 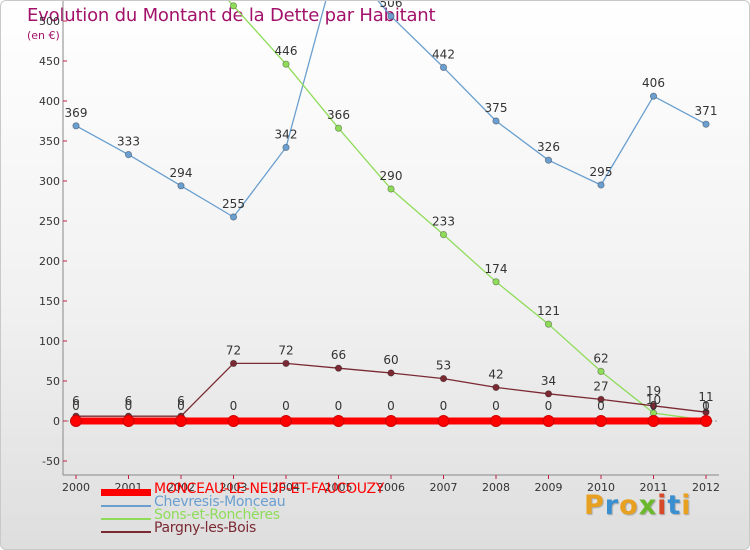 I want to click on data-label: 333, so click(x=128, y=142).